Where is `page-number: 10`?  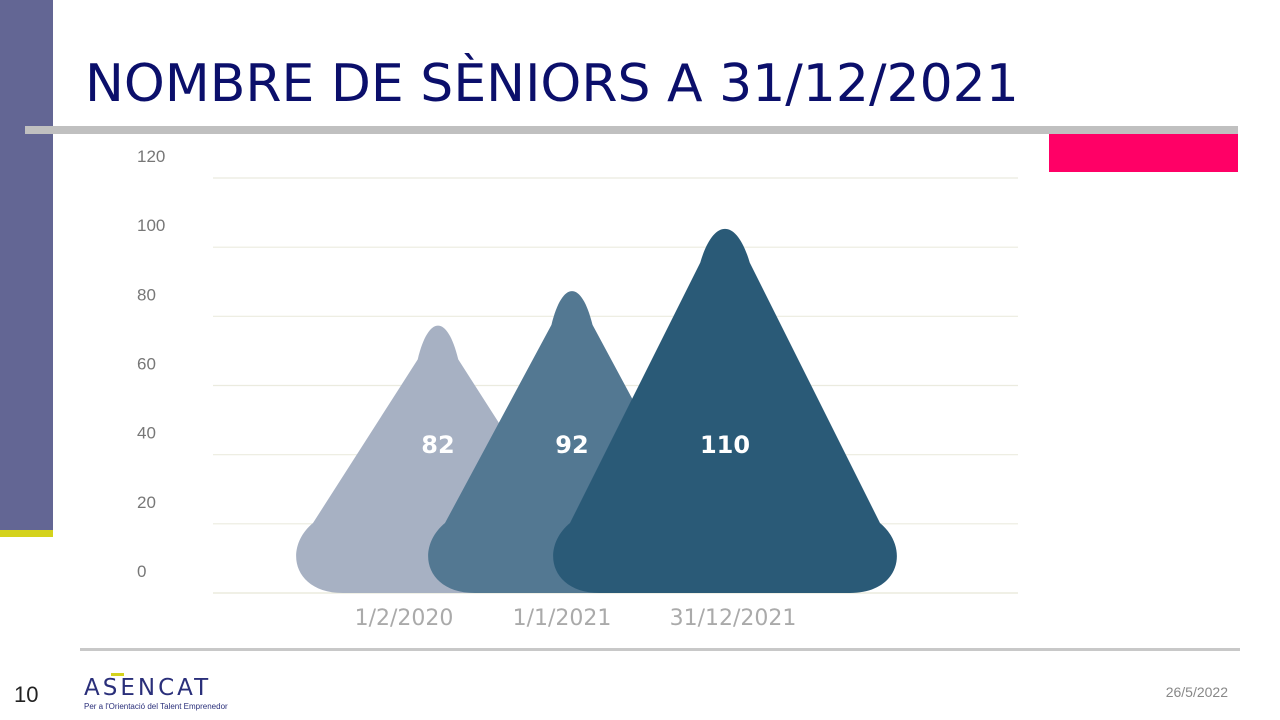 page-number: 10 is located at coordinates (26, 694).